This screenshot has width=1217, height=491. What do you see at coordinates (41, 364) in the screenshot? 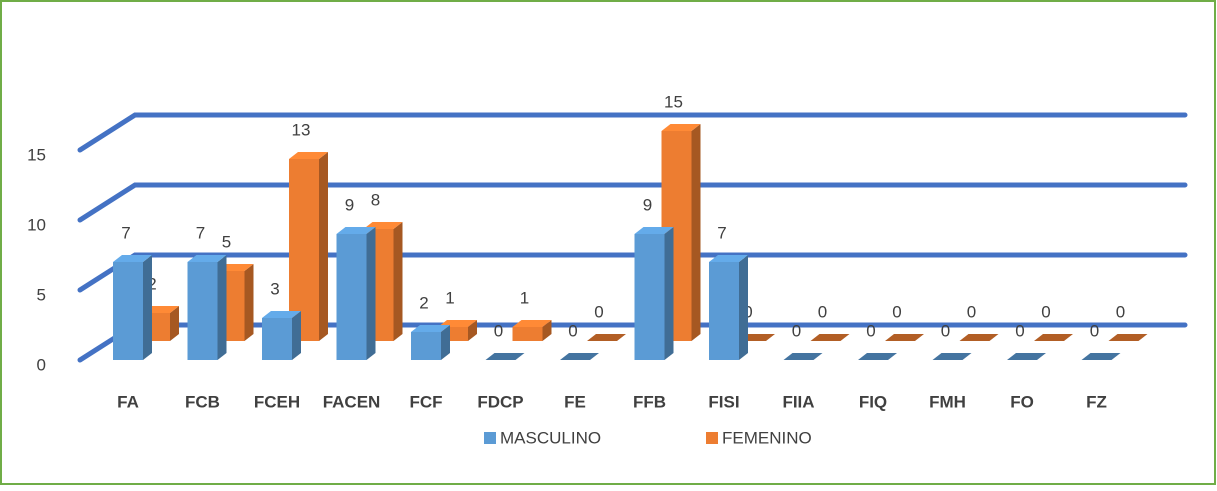
I see `y-tick-label: 0` at bounding box center [41, 364].